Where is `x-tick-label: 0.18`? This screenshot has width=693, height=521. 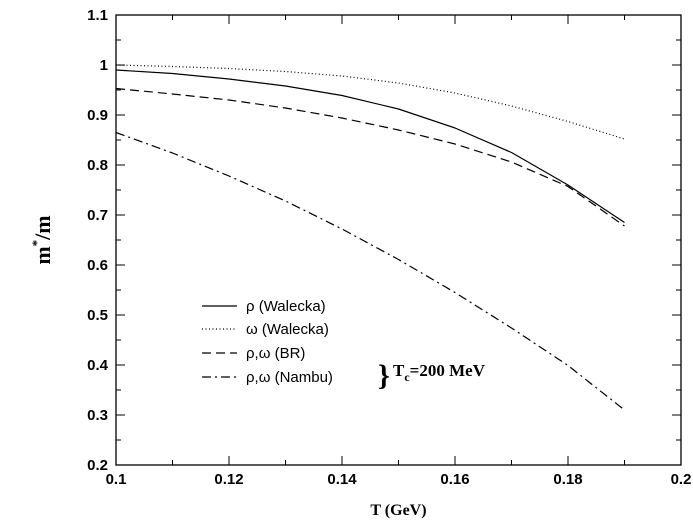
x-tick-label: 0.18 is located at coordinates (567, 479).